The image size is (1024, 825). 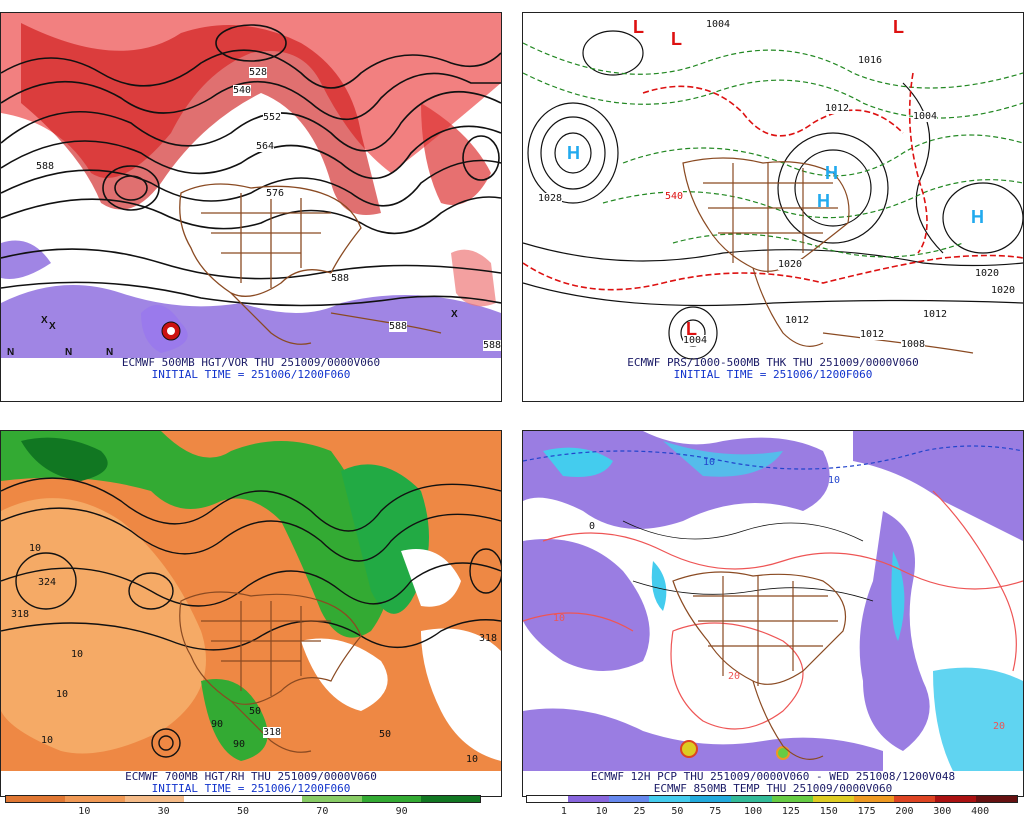 I want to click on precip-colorbar-tick-label: 400, so click(x=980, y=811).